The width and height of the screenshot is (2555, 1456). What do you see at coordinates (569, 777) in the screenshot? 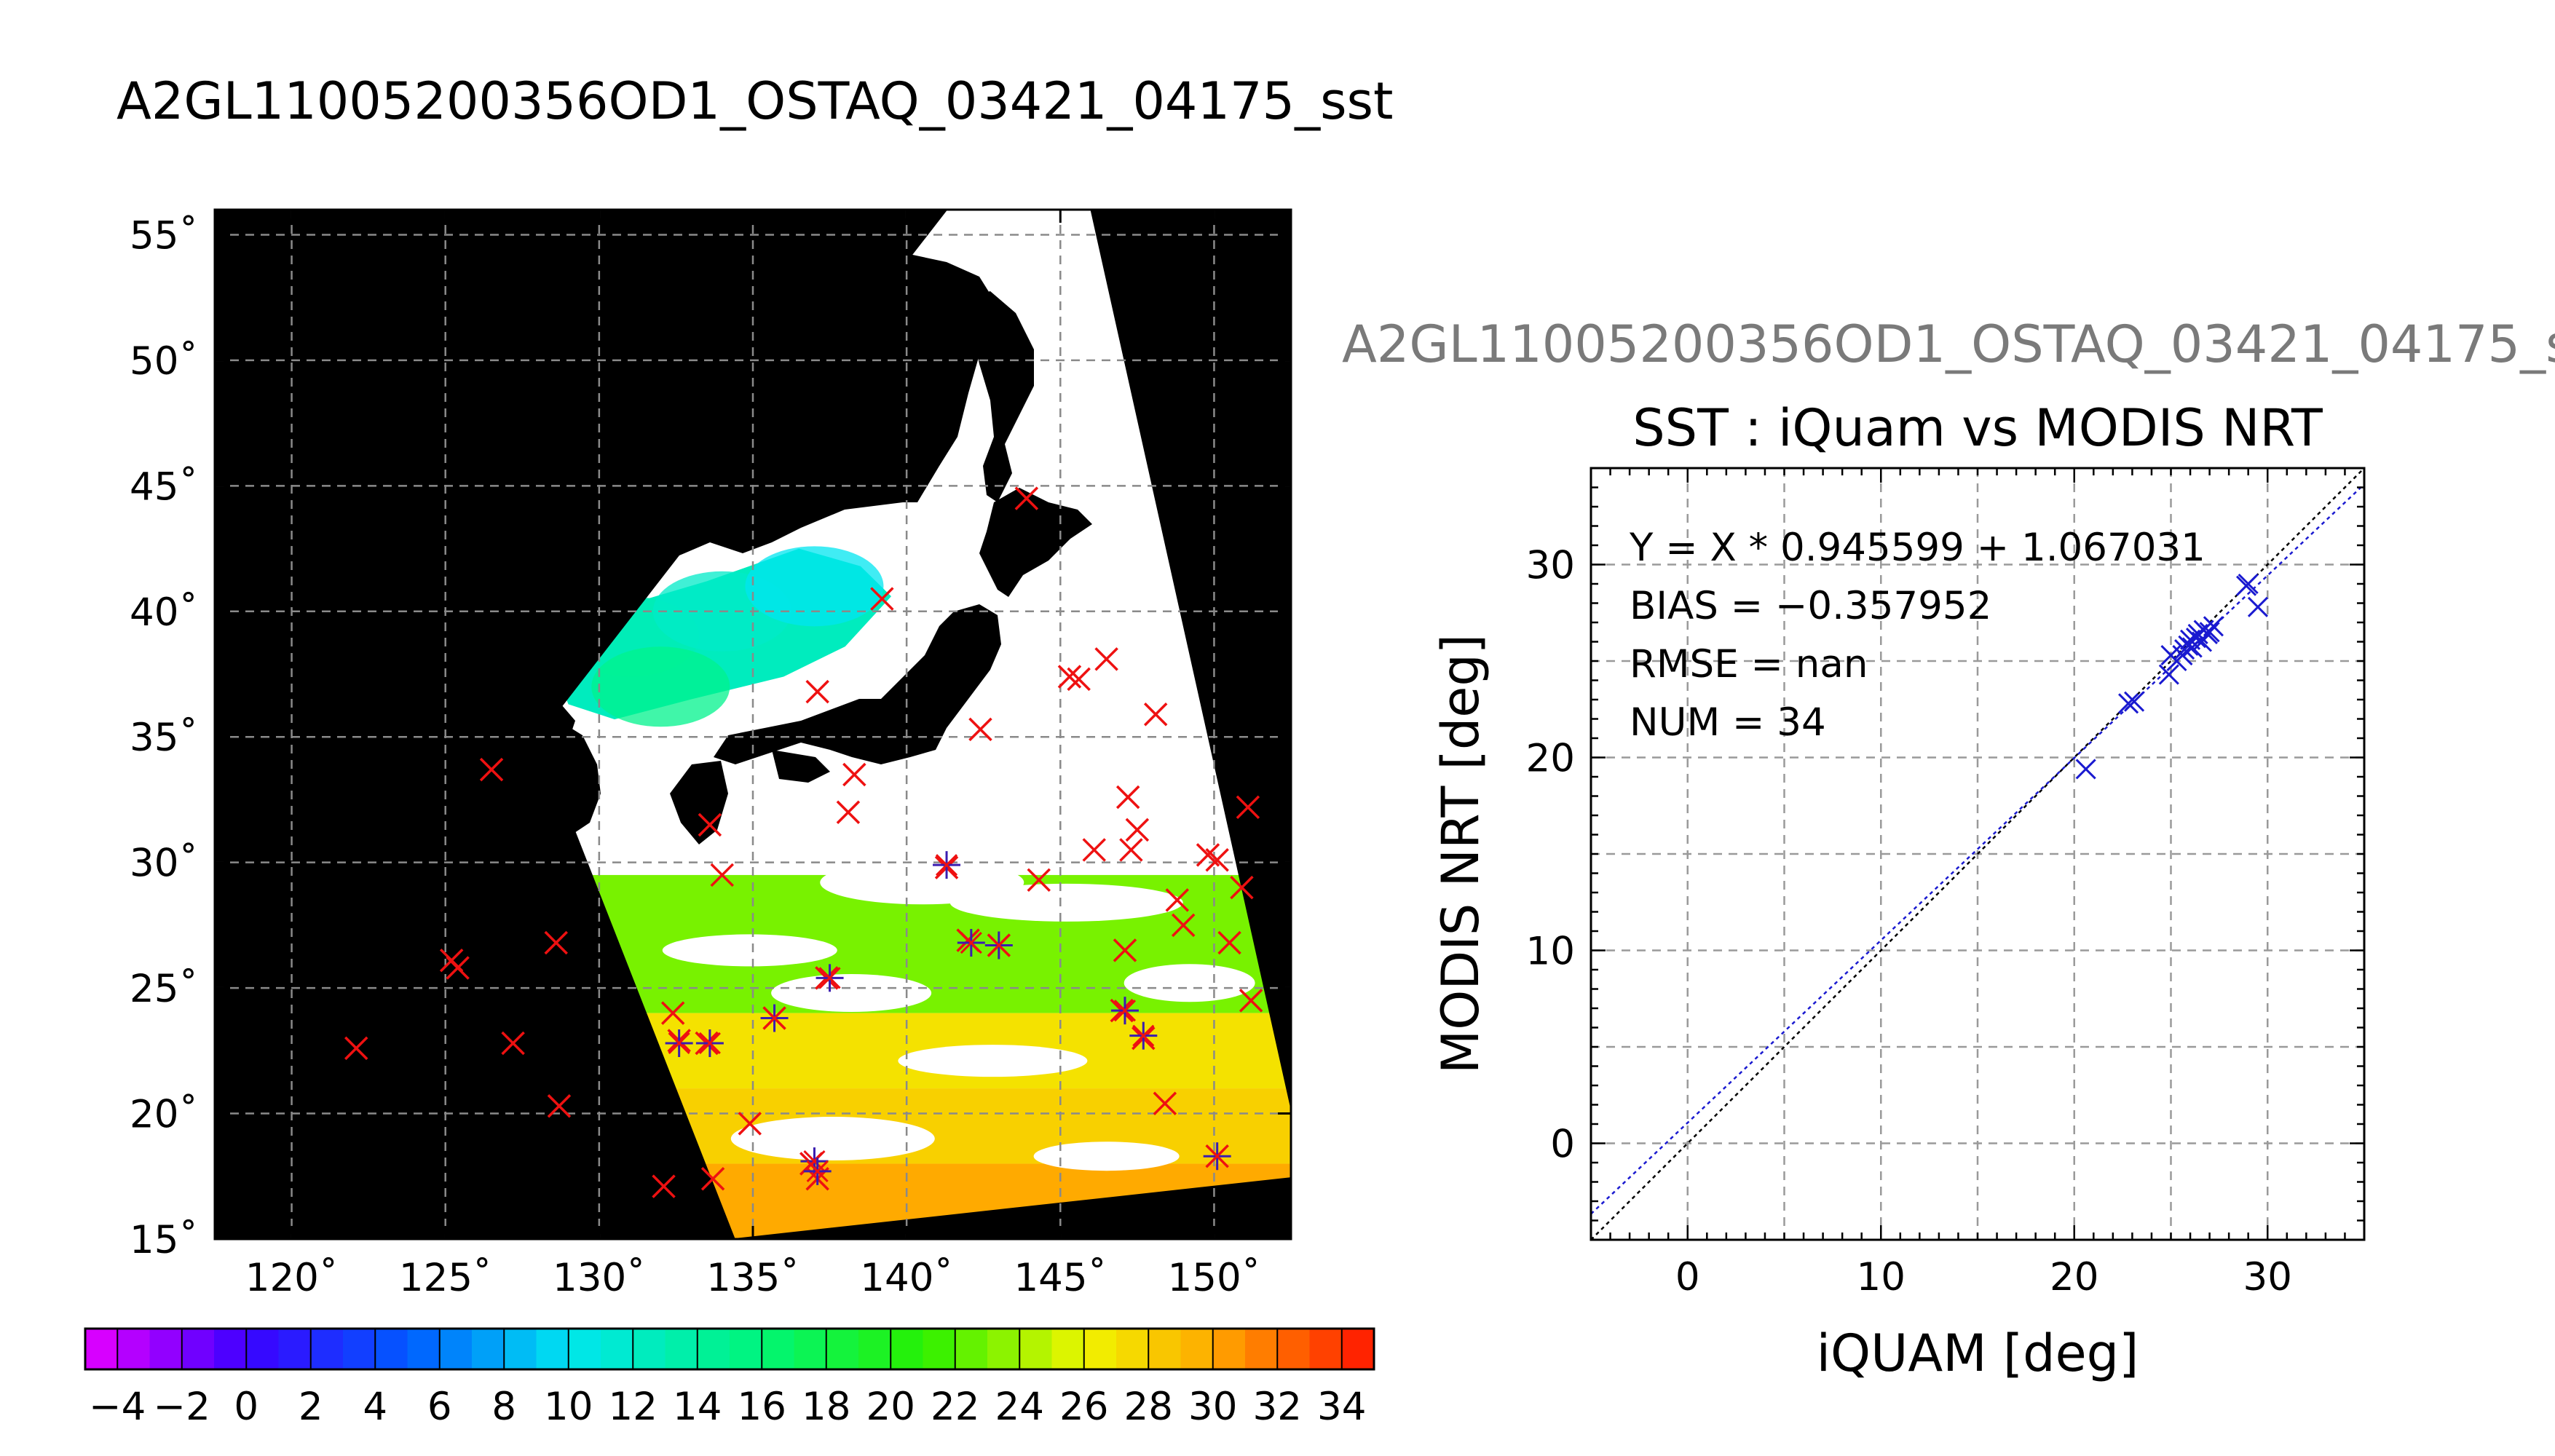
I see `land-korea` at bounding box center [569, 777].